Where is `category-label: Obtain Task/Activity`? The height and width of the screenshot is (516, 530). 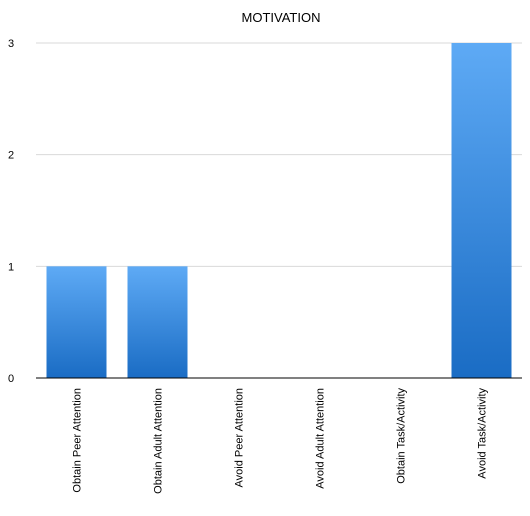 category-label: Obtain Task/Activity is located at coordinates (402, 436).